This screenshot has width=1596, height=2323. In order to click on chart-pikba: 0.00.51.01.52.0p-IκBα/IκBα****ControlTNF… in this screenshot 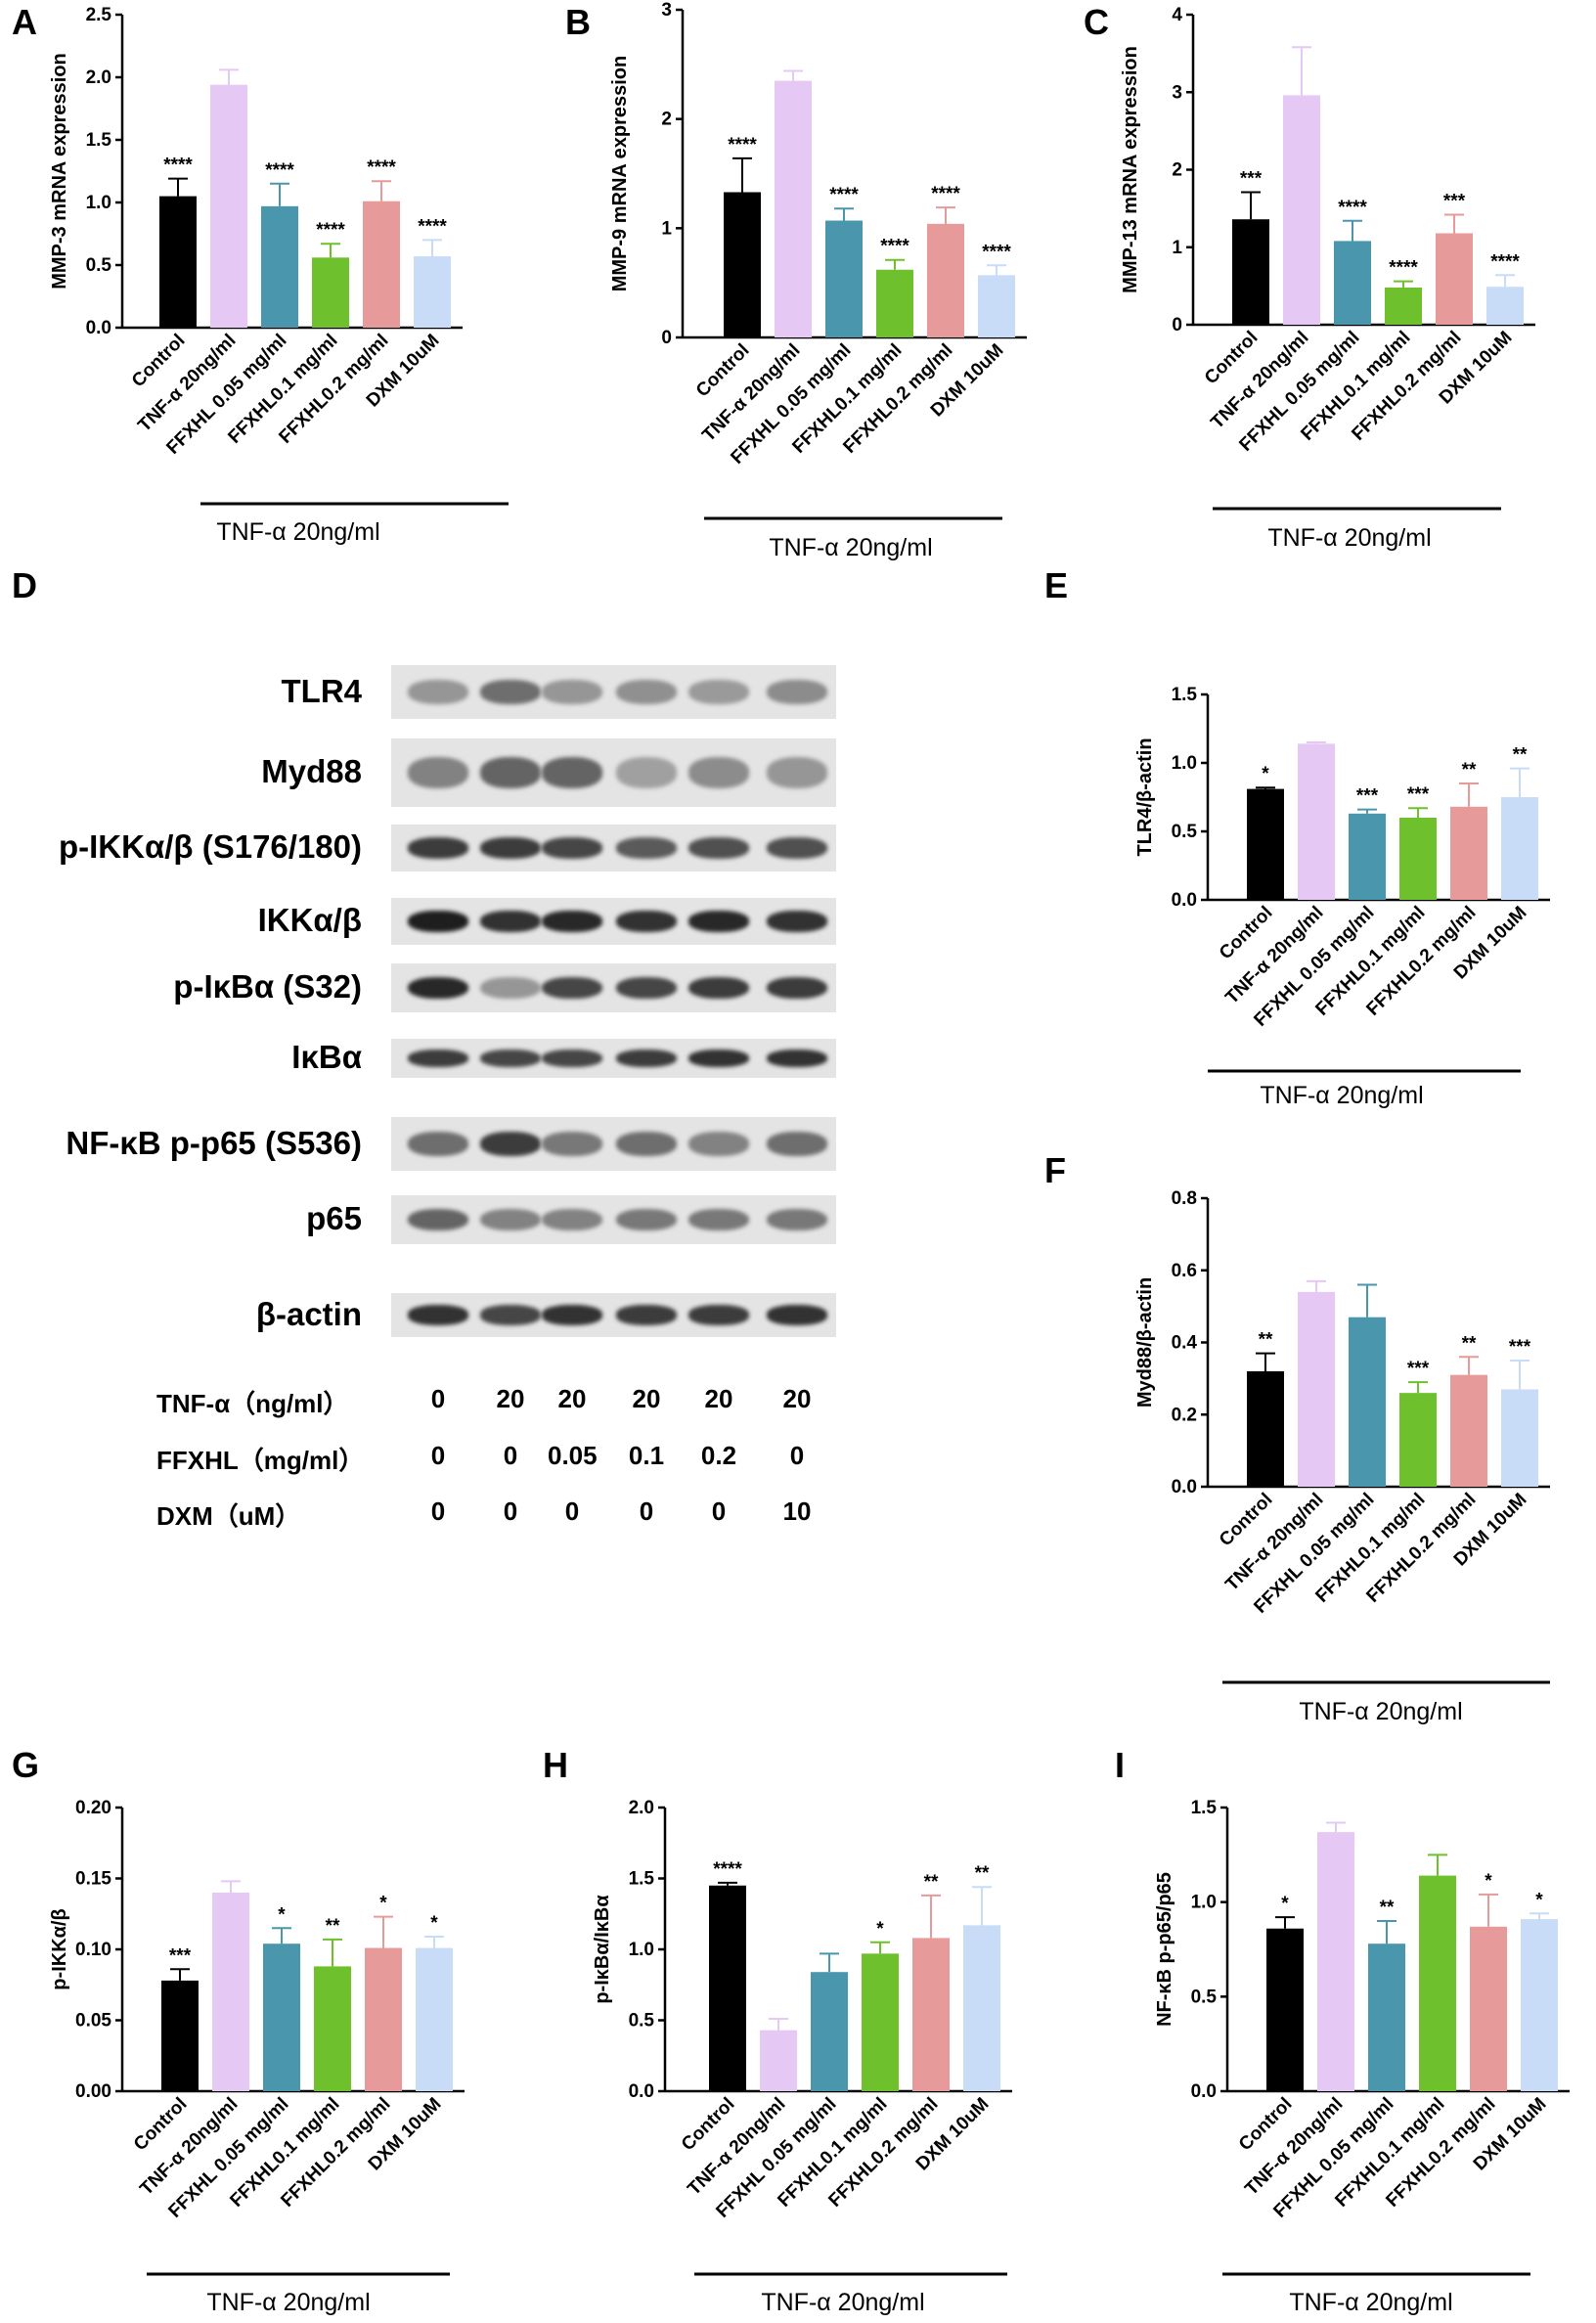, I will do `click(802, 2057)`.